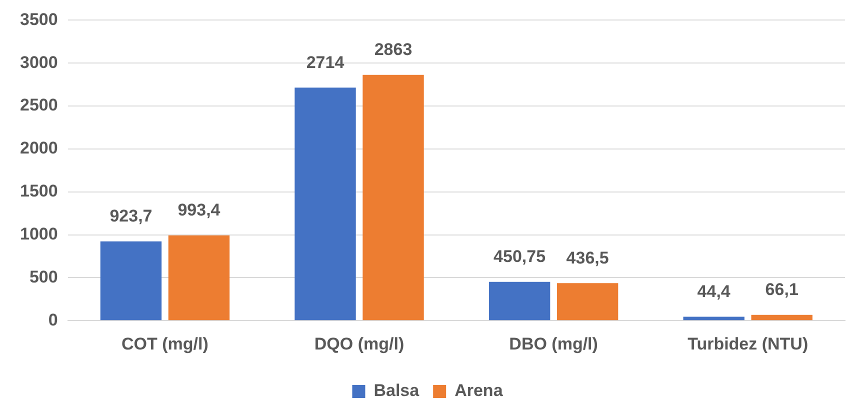 This screenshot has width=855, height=410. Describe the element at coordinates (199, 210) in the screenshot. I see `data-label: 993,4` at that location.